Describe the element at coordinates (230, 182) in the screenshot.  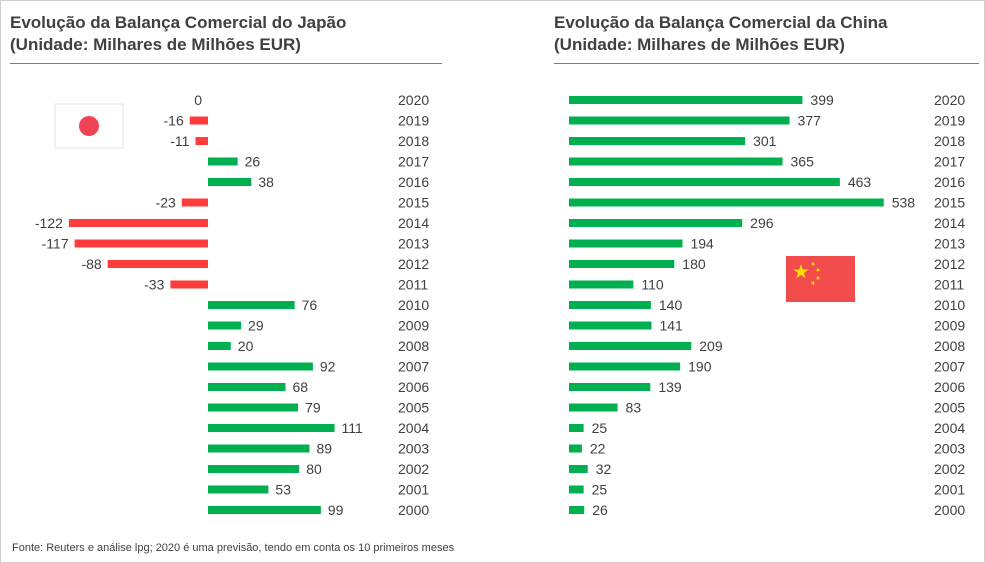
I see `japan-bar-2016` at that location.